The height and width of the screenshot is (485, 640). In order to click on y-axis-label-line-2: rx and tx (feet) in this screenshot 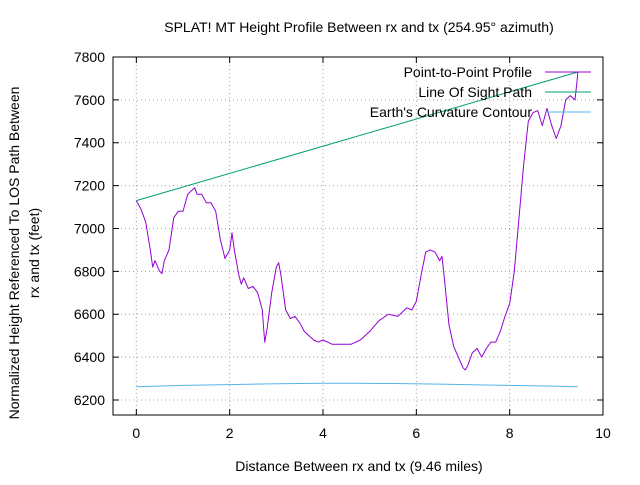, I will do `click(34, 253)`.